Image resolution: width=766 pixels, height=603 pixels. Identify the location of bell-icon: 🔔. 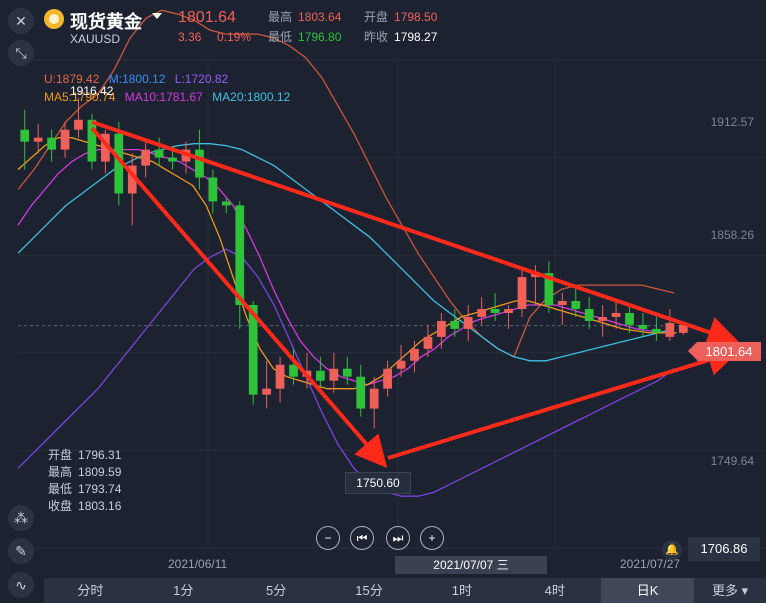
(672, 550).